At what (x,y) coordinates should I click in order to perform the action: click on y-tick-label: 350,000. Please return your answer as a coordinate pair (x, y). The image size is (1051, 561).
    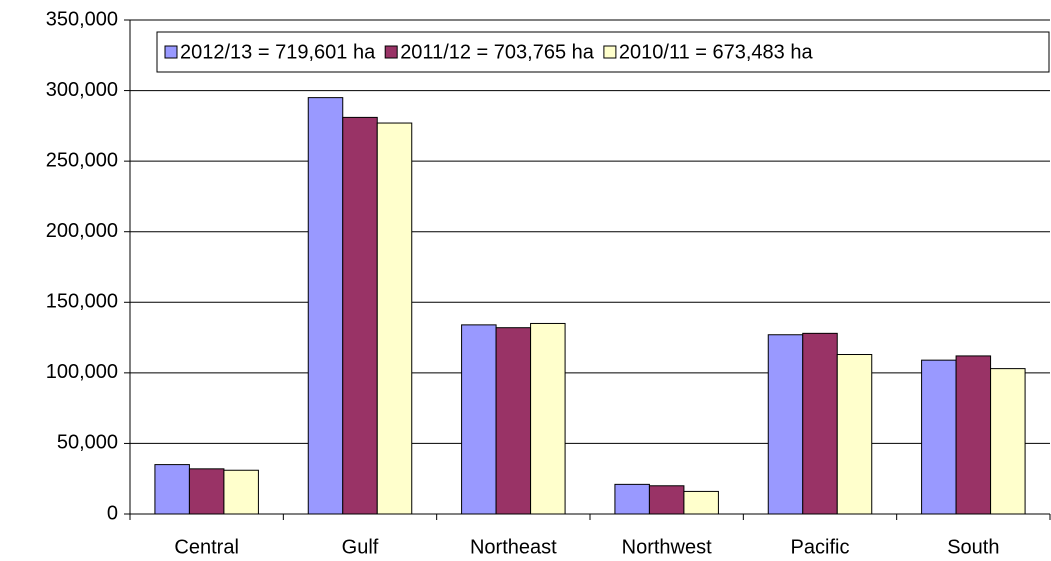
    Looking at the image, I should click on (82, 19).